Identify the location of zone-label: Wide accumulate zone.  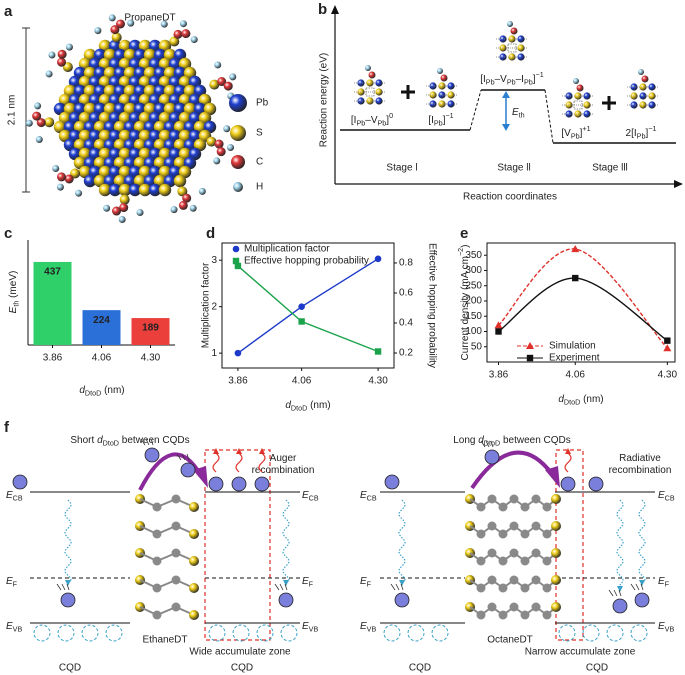
(240, 652).